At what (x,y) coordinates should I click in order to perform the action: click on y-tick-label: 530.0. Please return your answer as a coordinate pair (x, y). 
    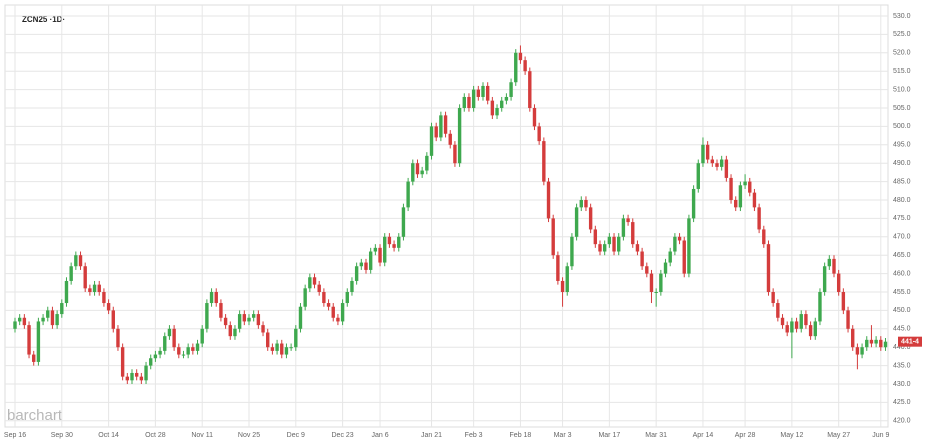
    Looking at the image, I should click on (902, 16).